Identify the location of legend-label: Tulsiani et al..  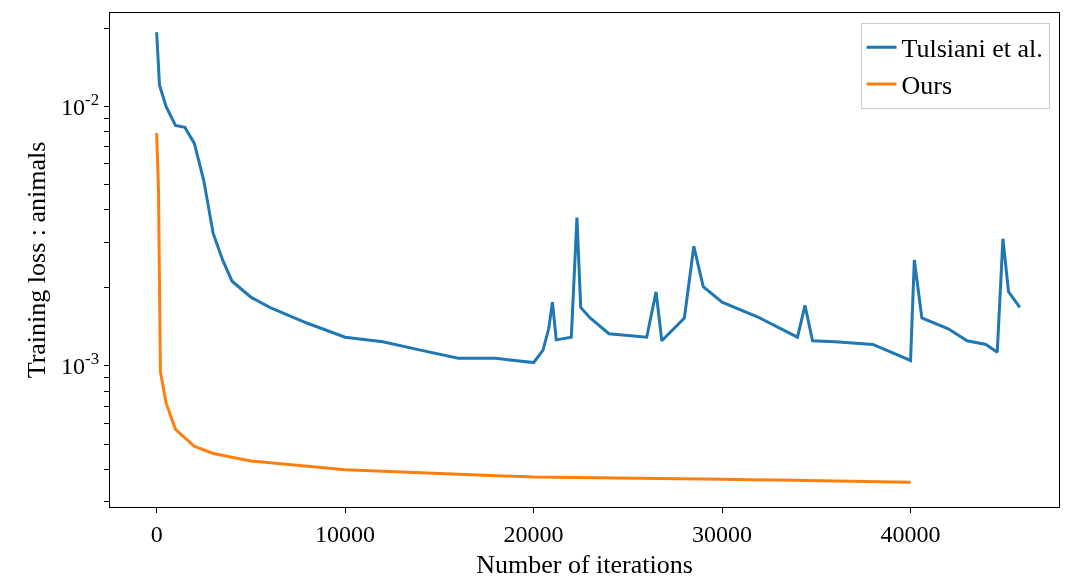
(972, 49).